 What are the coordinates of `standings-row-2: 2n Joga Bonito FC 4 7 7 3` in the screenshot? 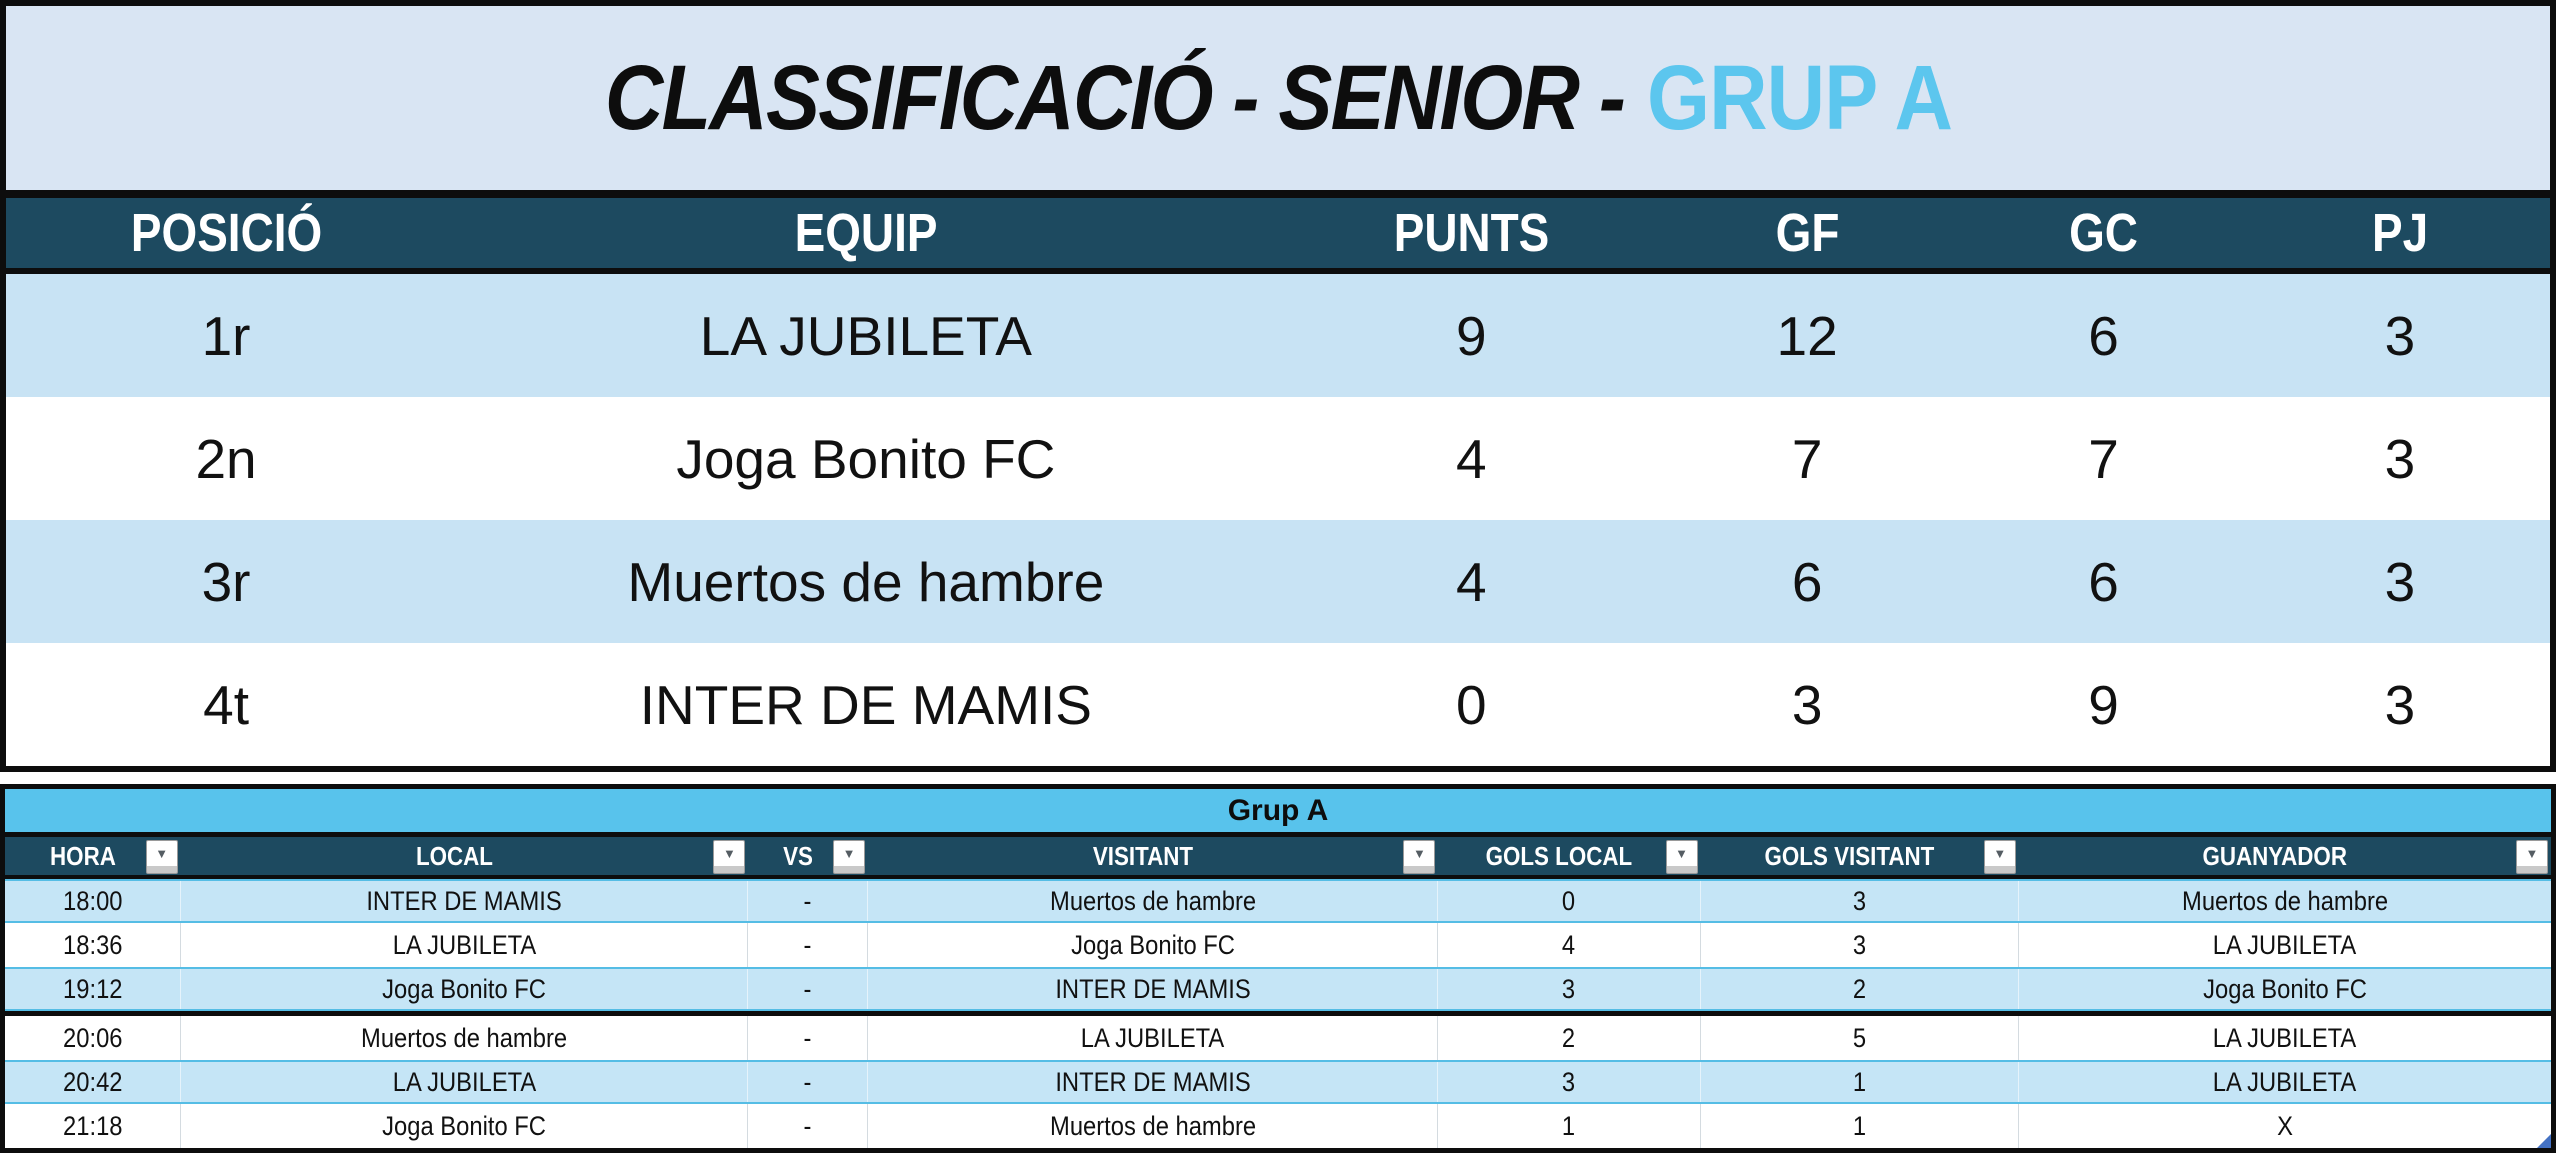 It's located at (1278, 458).